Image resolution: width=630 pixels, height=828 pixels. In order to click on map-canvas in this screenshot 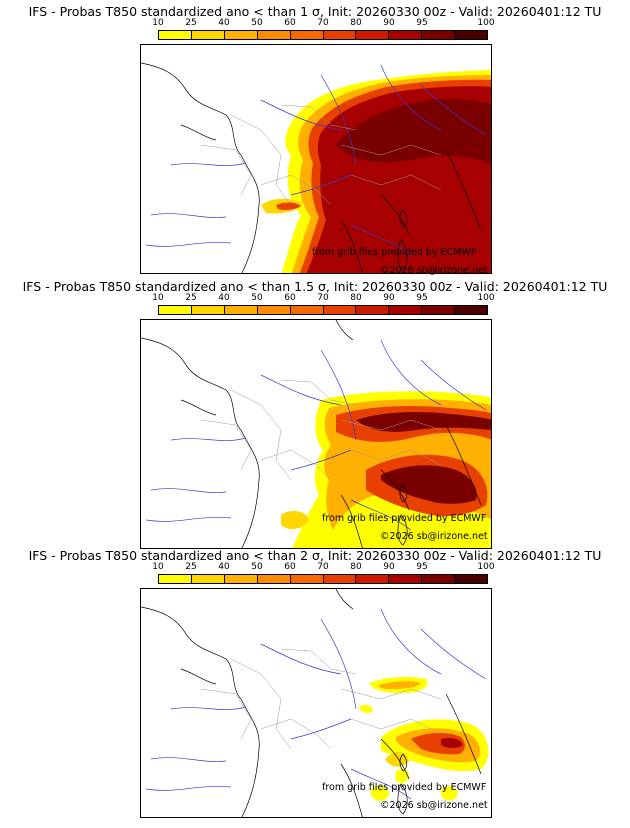, I will do `click(316, 167)`.